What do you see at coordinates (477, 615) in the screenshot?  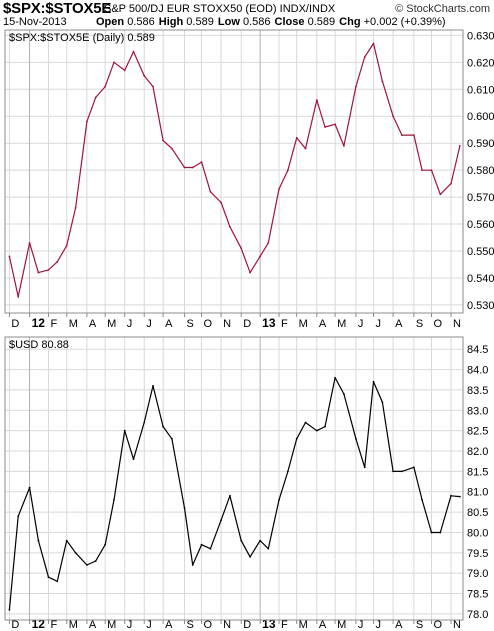 I see `usd-y-tick-label: 78.0` at bounding box center [477, 615].